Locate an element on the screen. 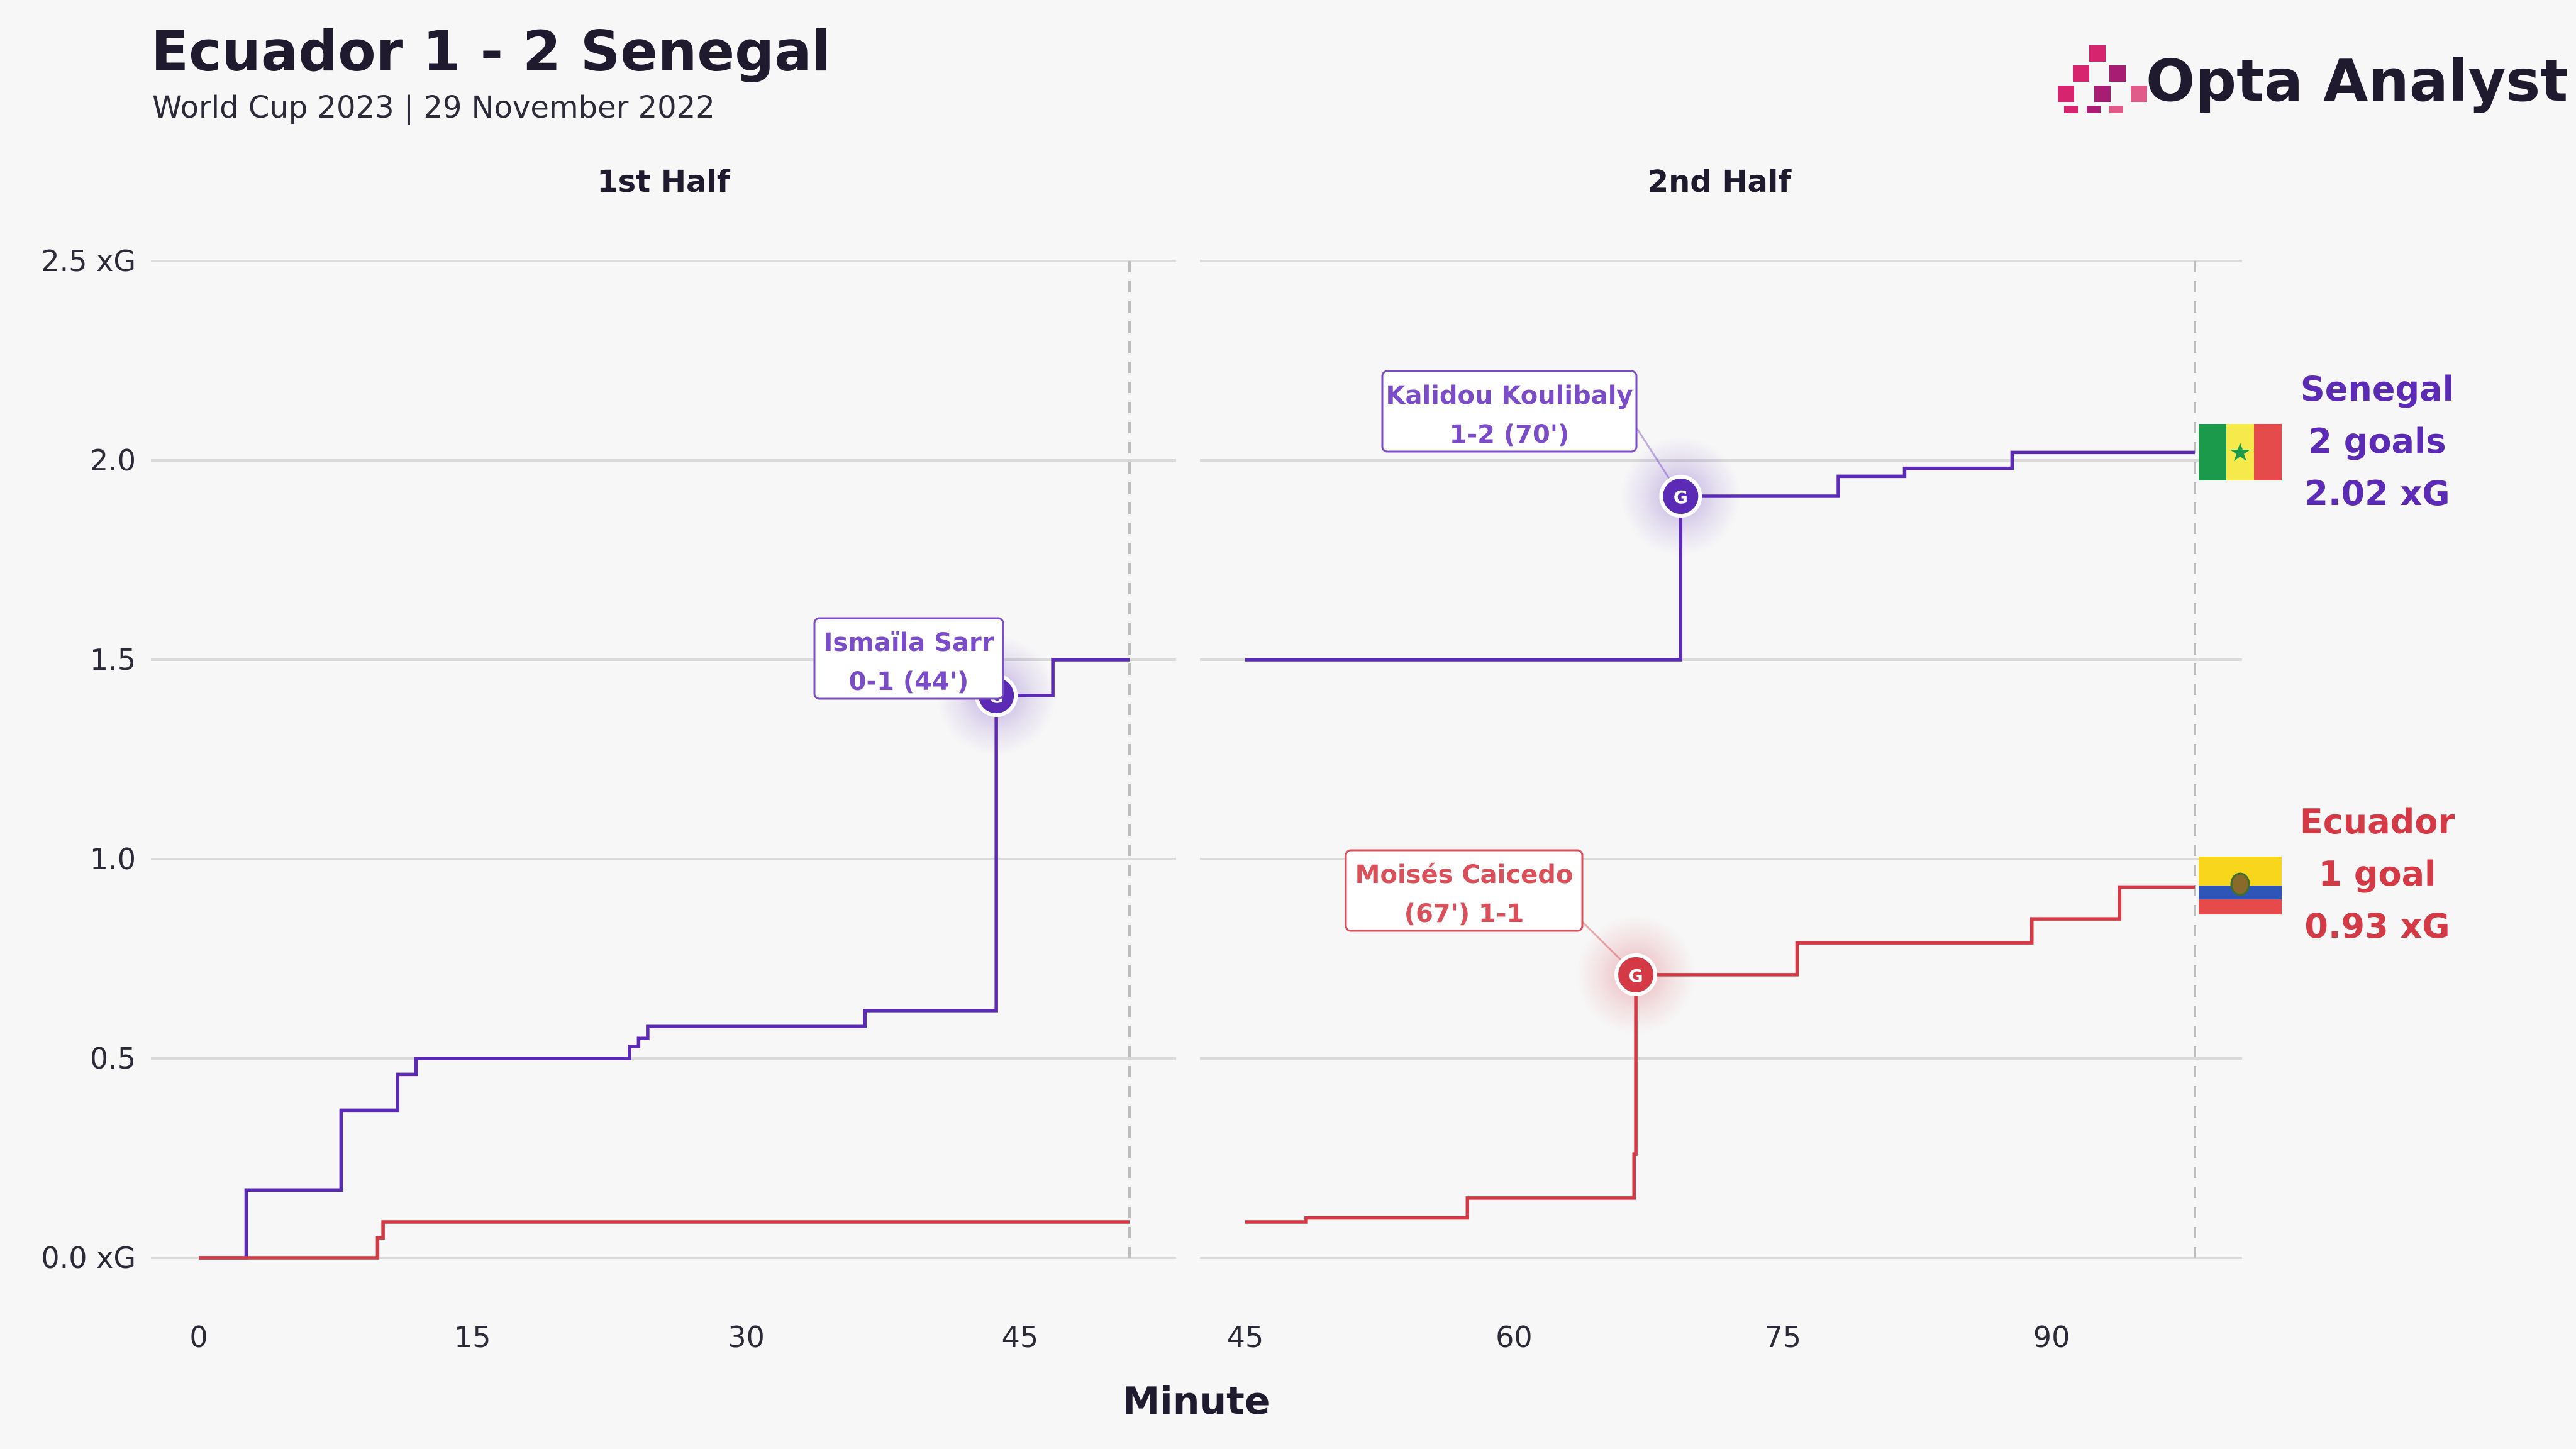  panel-title: 1st Half is located at coordinates (664, 181).